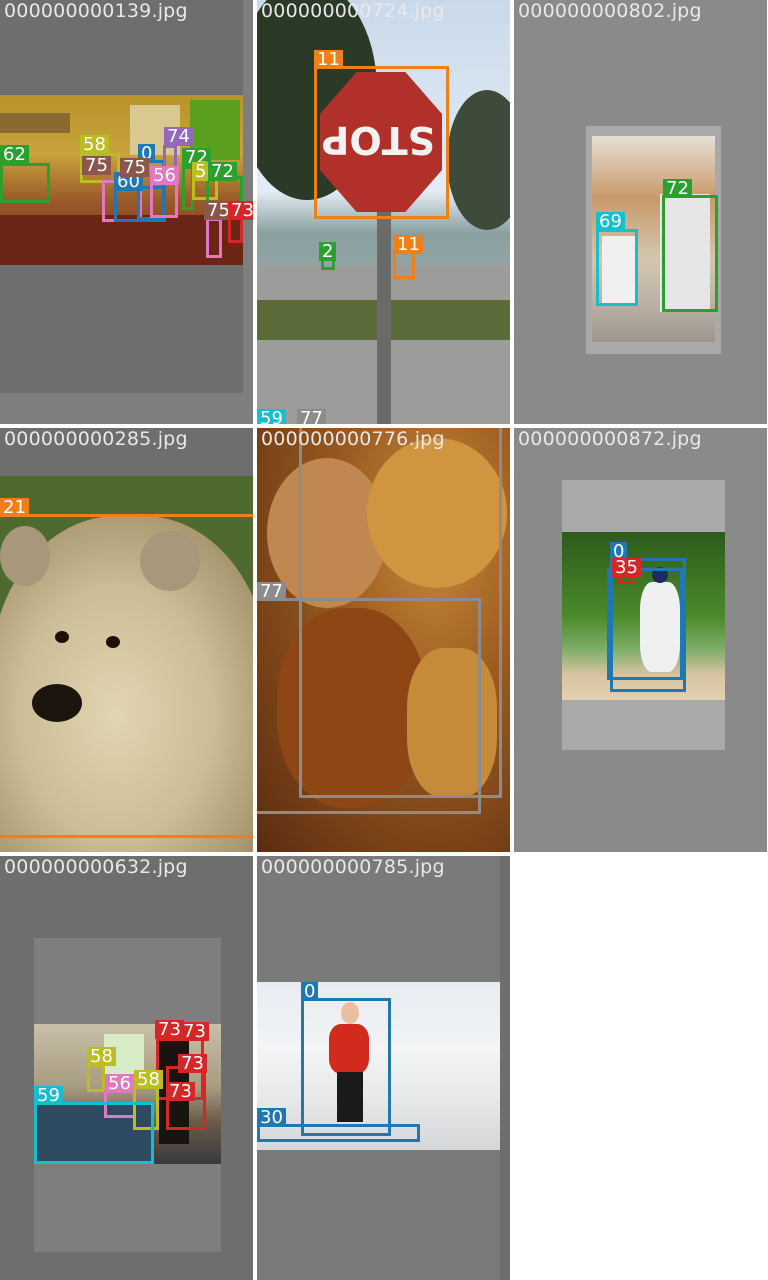  I want to click on filename-label: 000000000802.jpg, so click(610, 11).